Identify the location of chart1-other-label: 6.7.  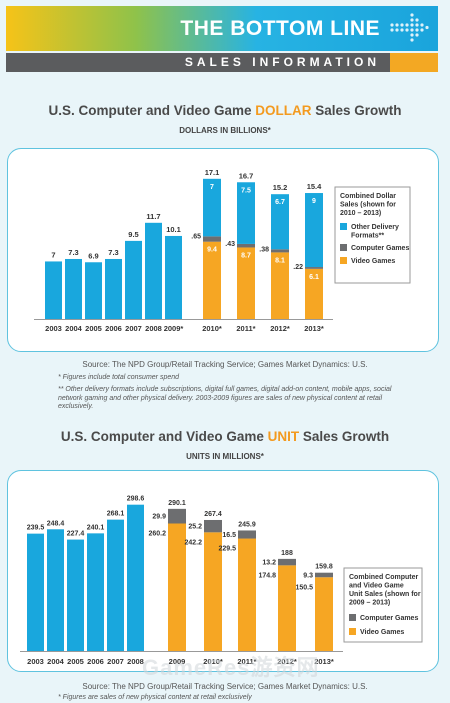
(280, 202).